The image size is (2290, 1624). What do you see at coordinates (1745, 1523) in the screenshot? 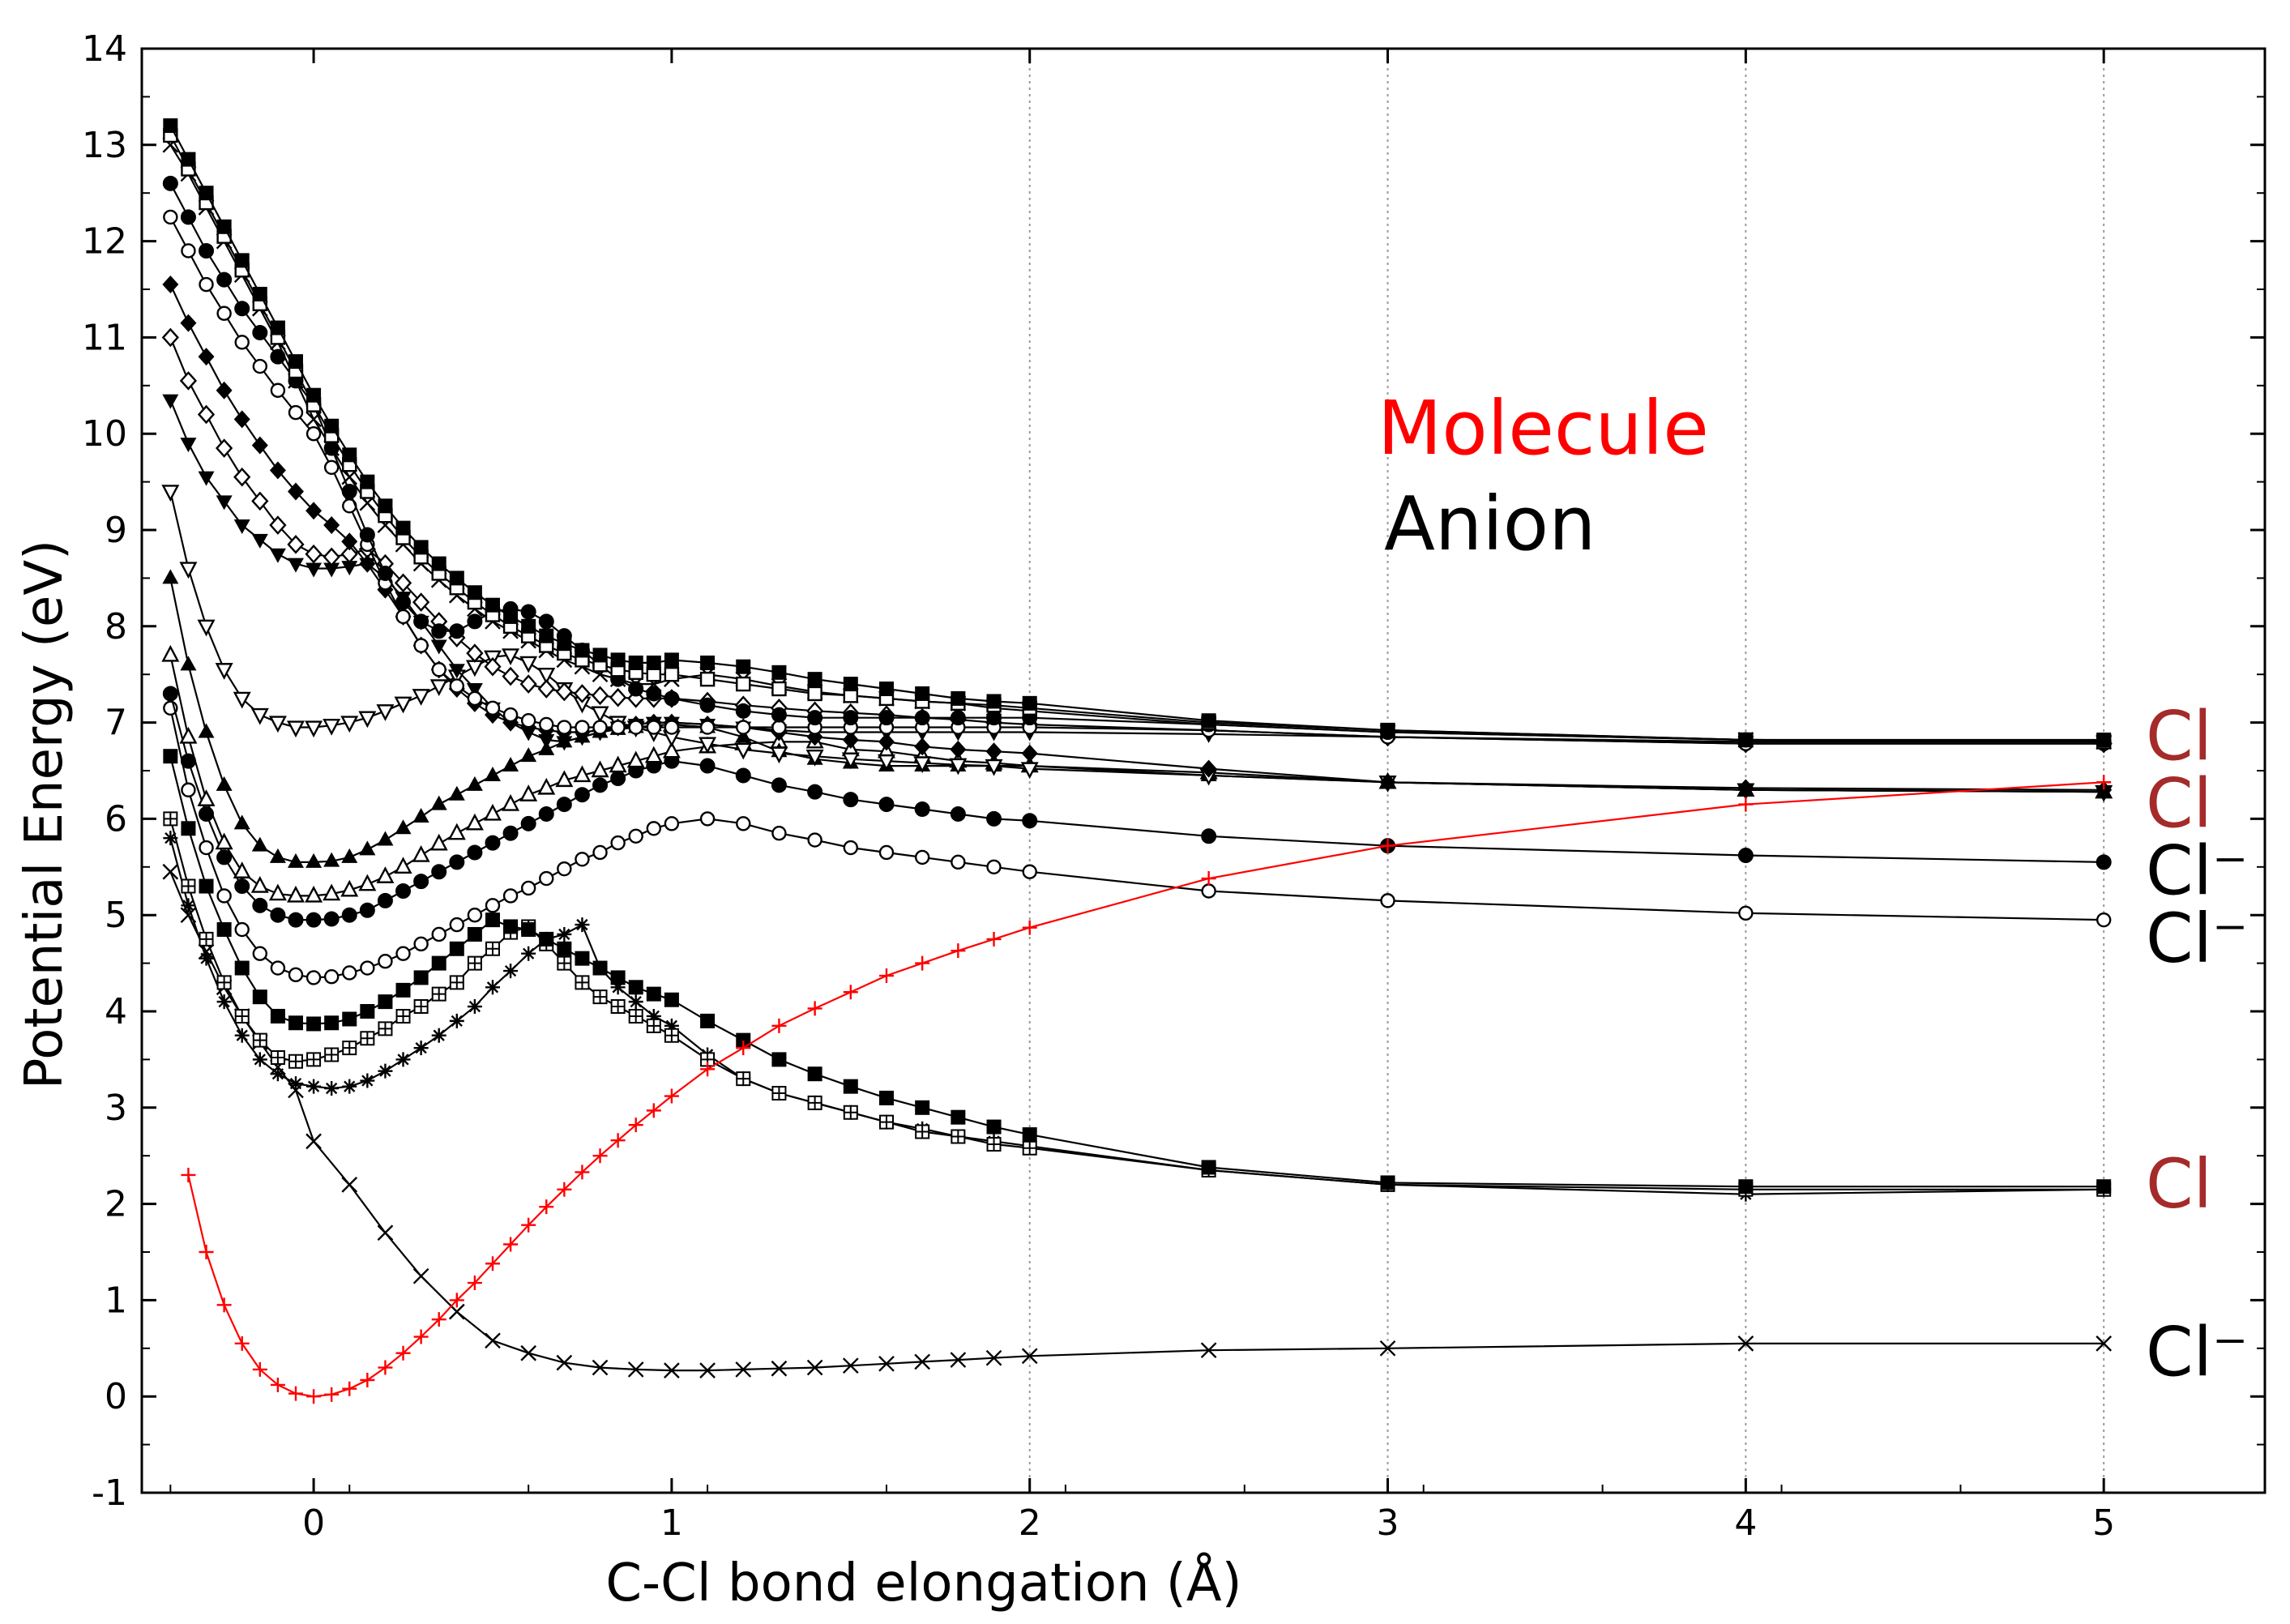
I see `x-tick-label: 4` at bounding box center [1745, 1523].